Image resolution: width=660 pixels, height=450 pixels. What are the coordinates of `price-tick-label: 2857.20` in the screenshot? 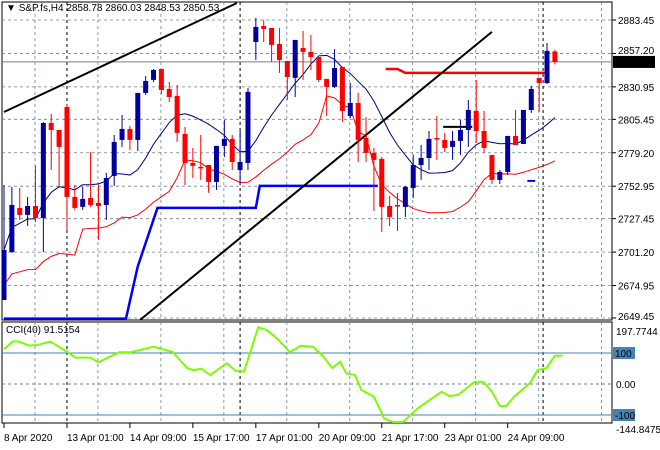 It's located at (636, 51).